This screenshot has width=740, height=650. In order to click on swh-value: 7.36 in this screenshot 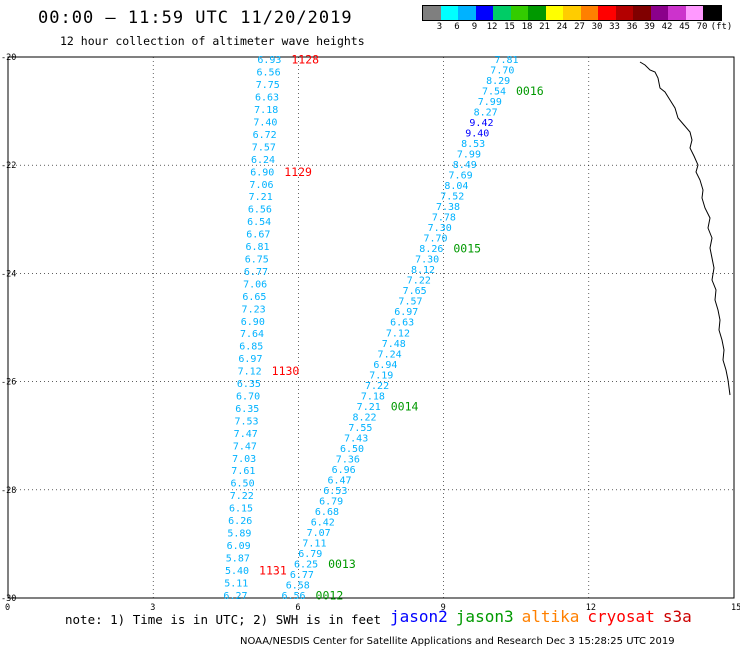, I will do `click(348, 459)`.